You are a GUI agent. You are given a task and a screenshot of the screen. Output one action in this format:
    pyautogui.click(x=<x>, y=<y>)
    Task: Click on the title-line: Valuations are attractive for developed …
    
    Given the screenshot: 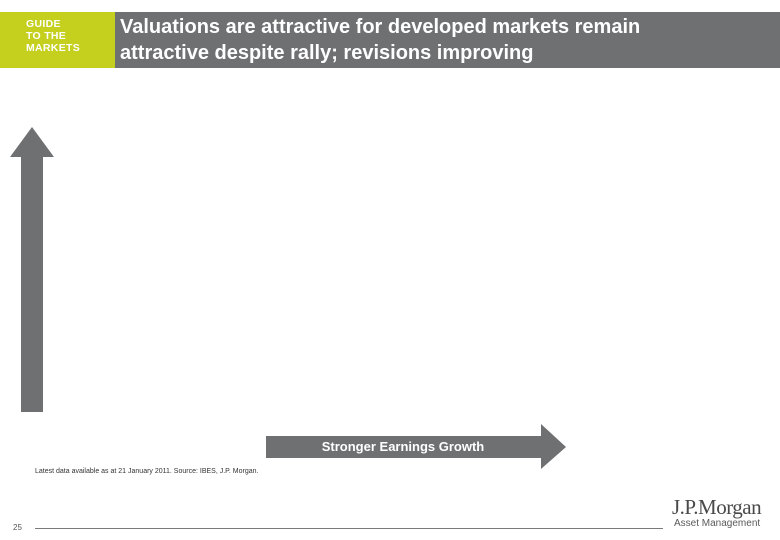 What is the action you would take?
    pyautogui.click(x=380, y=27)
    